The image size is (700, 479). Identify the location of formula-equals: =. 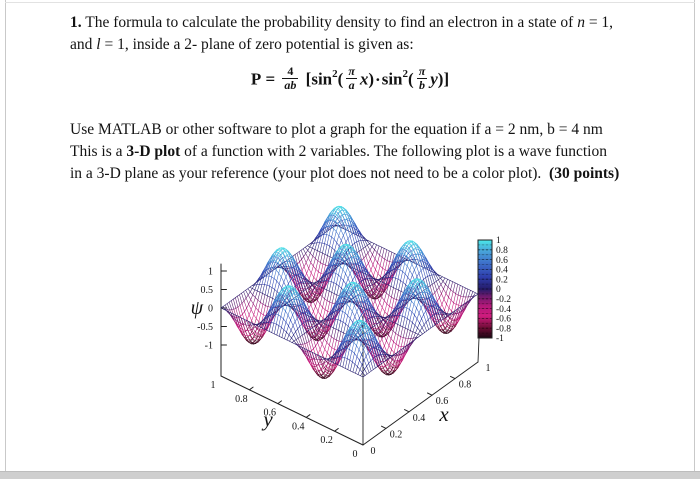
(270, 79).